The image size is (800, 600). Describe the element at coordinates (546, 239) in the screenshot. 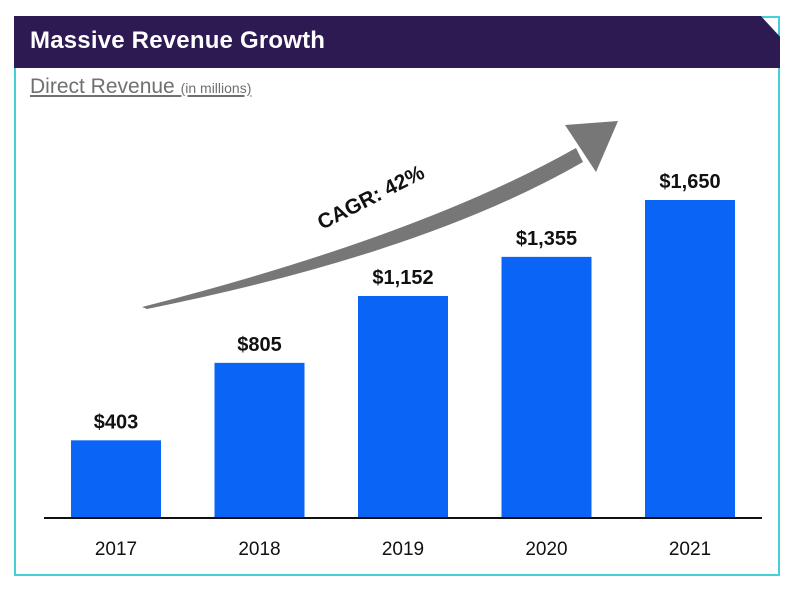

I see `value-label-2020: $1,355` at that location.